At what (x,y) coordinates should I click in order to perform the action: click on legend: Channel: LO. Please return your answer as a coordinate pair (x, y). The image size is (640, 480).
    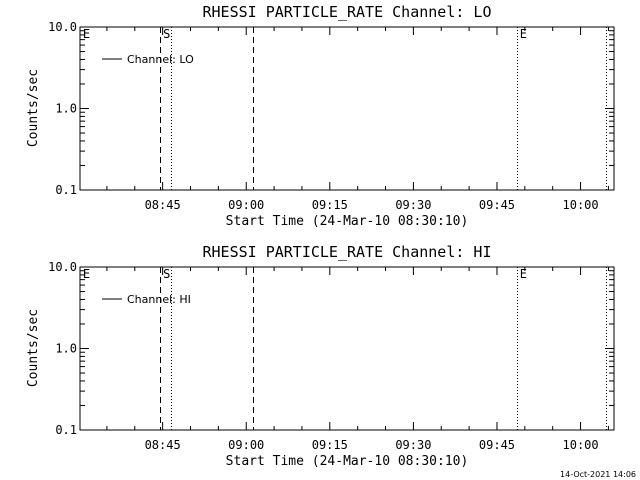
    Looking at the image, I should click on (148, 59).